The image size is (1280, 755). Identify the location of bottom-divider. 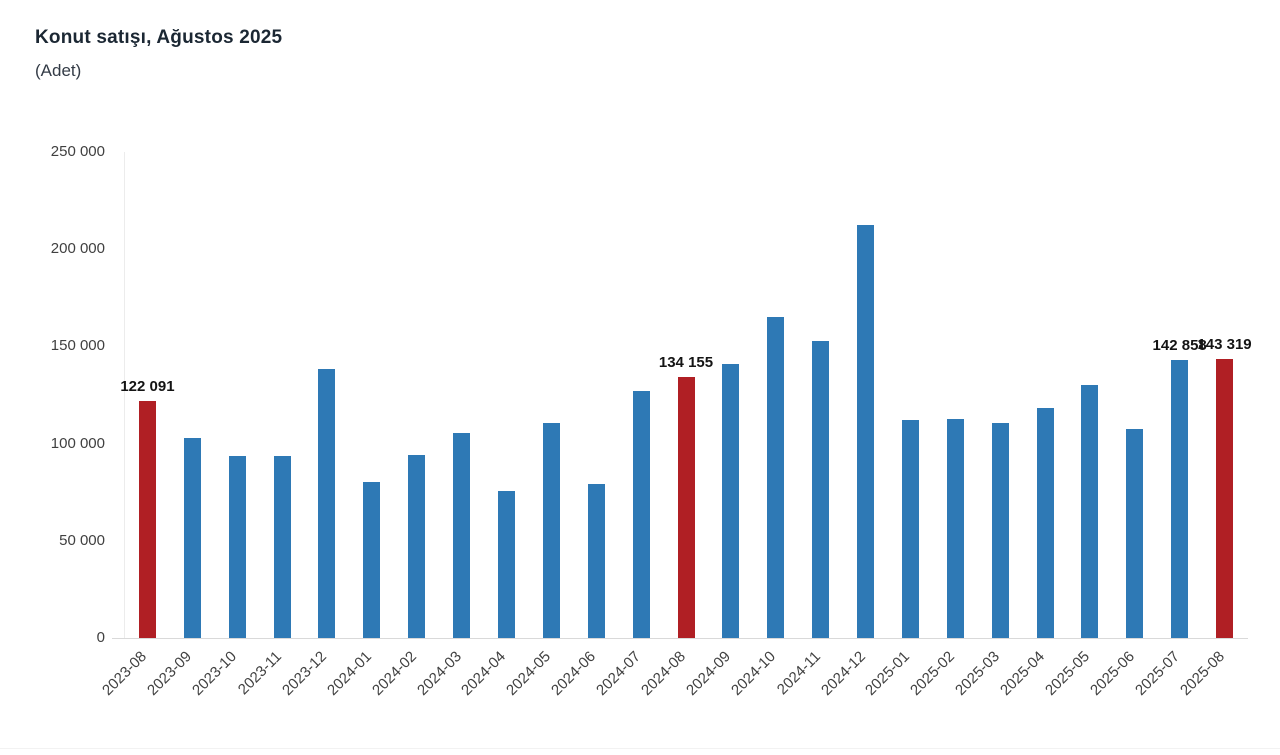
(640, 748).